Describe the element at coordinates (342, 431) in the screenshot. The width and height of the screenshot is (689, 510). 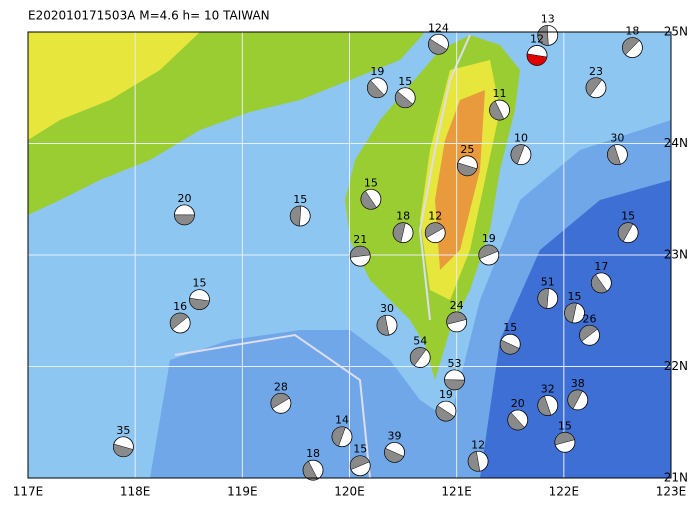
I see `focal-mechanism: 14` at that location.